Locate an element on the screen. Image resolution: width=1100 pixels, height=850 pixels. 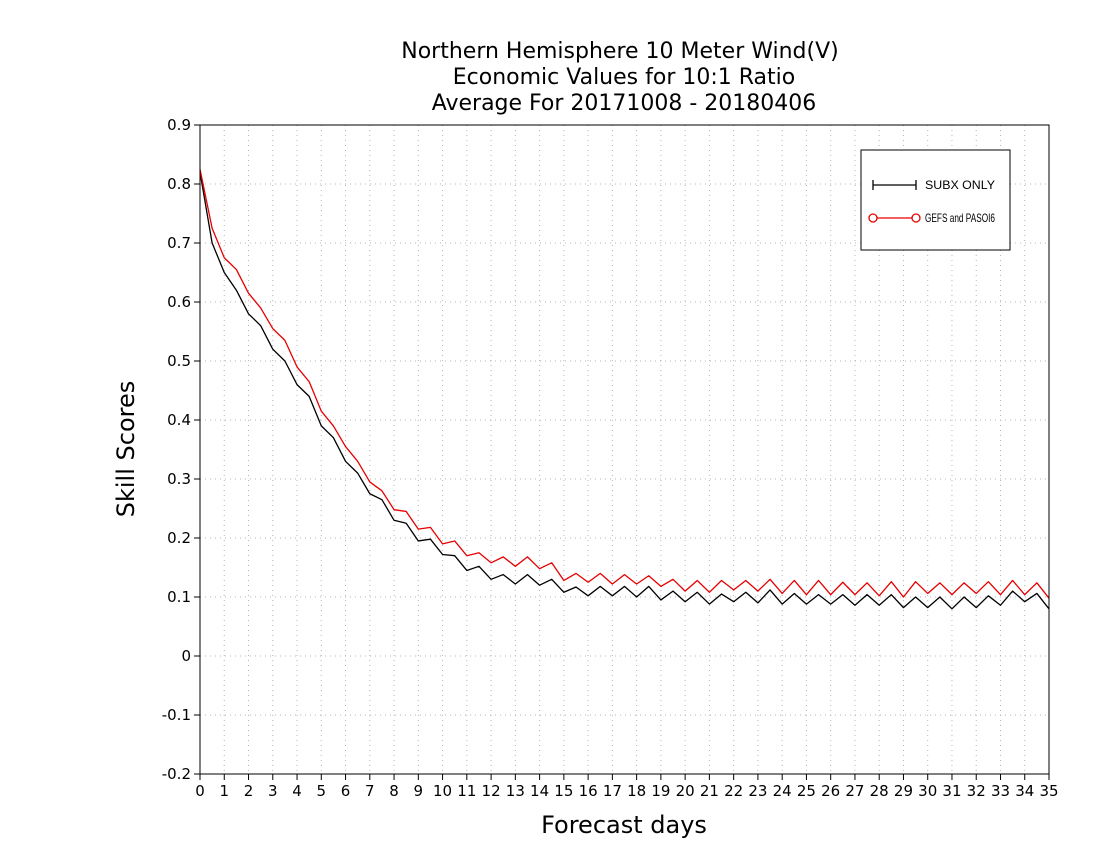
legend-label: GEFS and PASOI6 is located at coordinates (960, 218).